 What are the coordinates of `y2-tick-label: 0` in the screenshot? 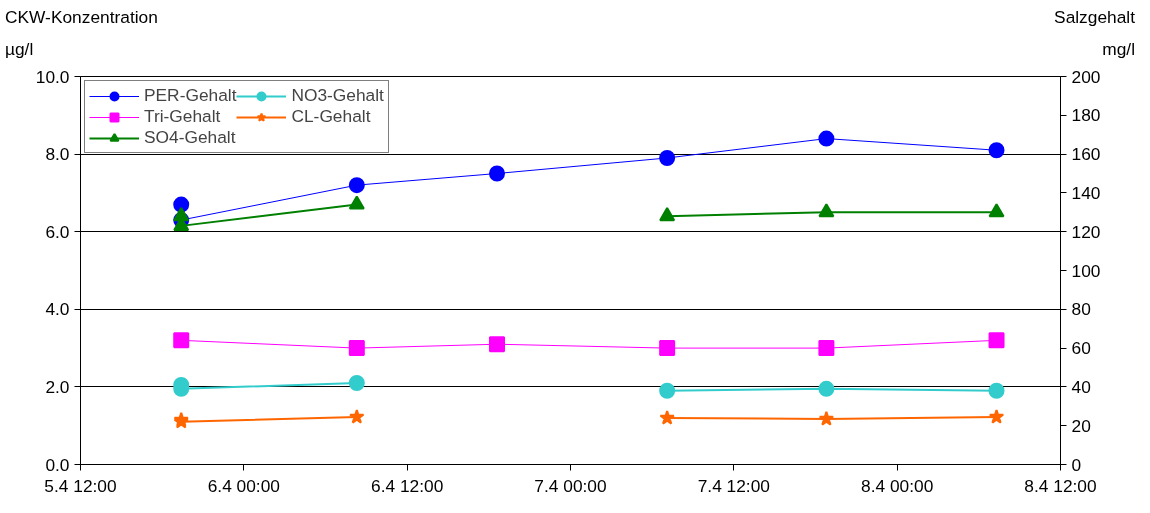 It's located at (1076, 464).